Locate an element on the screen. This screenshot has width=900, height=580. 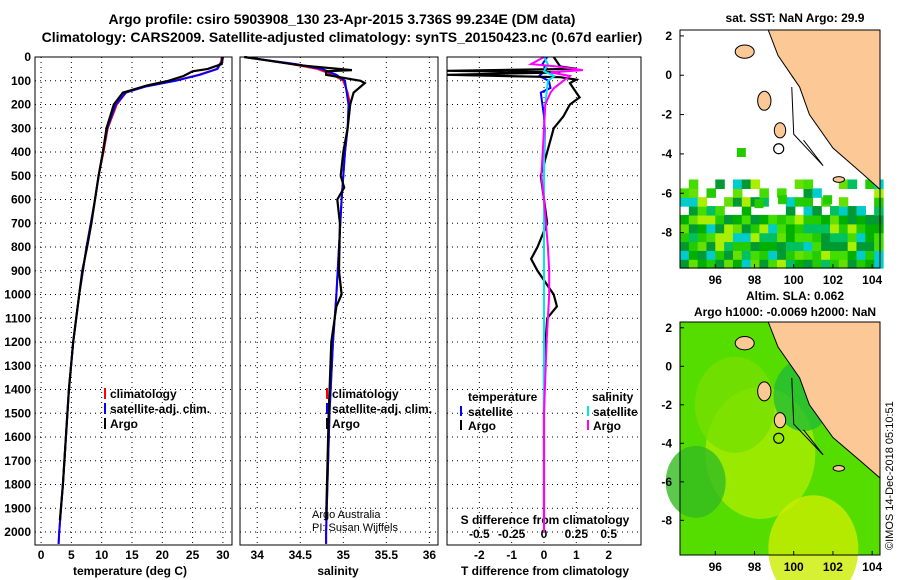
sal-xtick-label: 36 is located at coordinates (430, 555).